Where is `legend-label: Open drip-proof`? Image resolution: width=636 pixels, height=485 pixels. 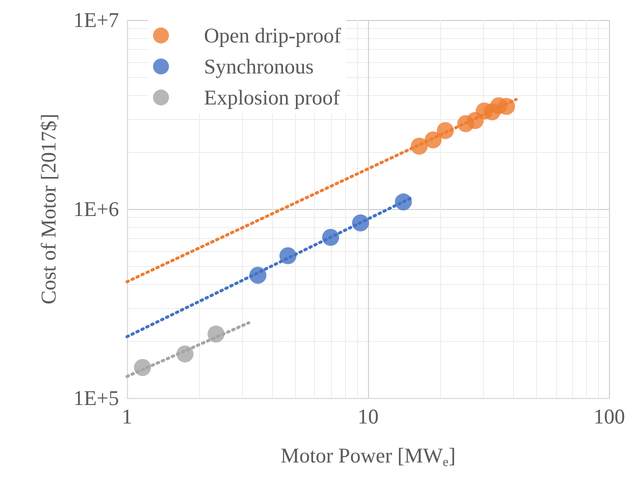
legend-label: Open drip-proof is located at coordinates (273, 36).